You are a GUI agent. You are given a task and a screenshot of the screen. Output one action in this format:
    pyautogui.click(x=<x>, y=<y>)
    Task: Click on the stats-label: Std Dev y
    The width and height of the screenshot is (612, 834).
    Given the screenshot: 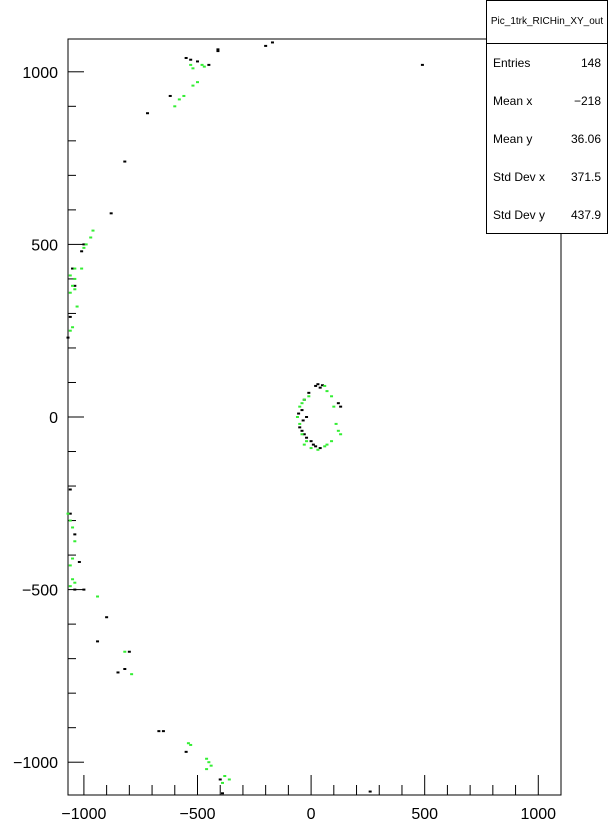 What is the action you would take?
    pyautogui.click(x=519, y=215)
    